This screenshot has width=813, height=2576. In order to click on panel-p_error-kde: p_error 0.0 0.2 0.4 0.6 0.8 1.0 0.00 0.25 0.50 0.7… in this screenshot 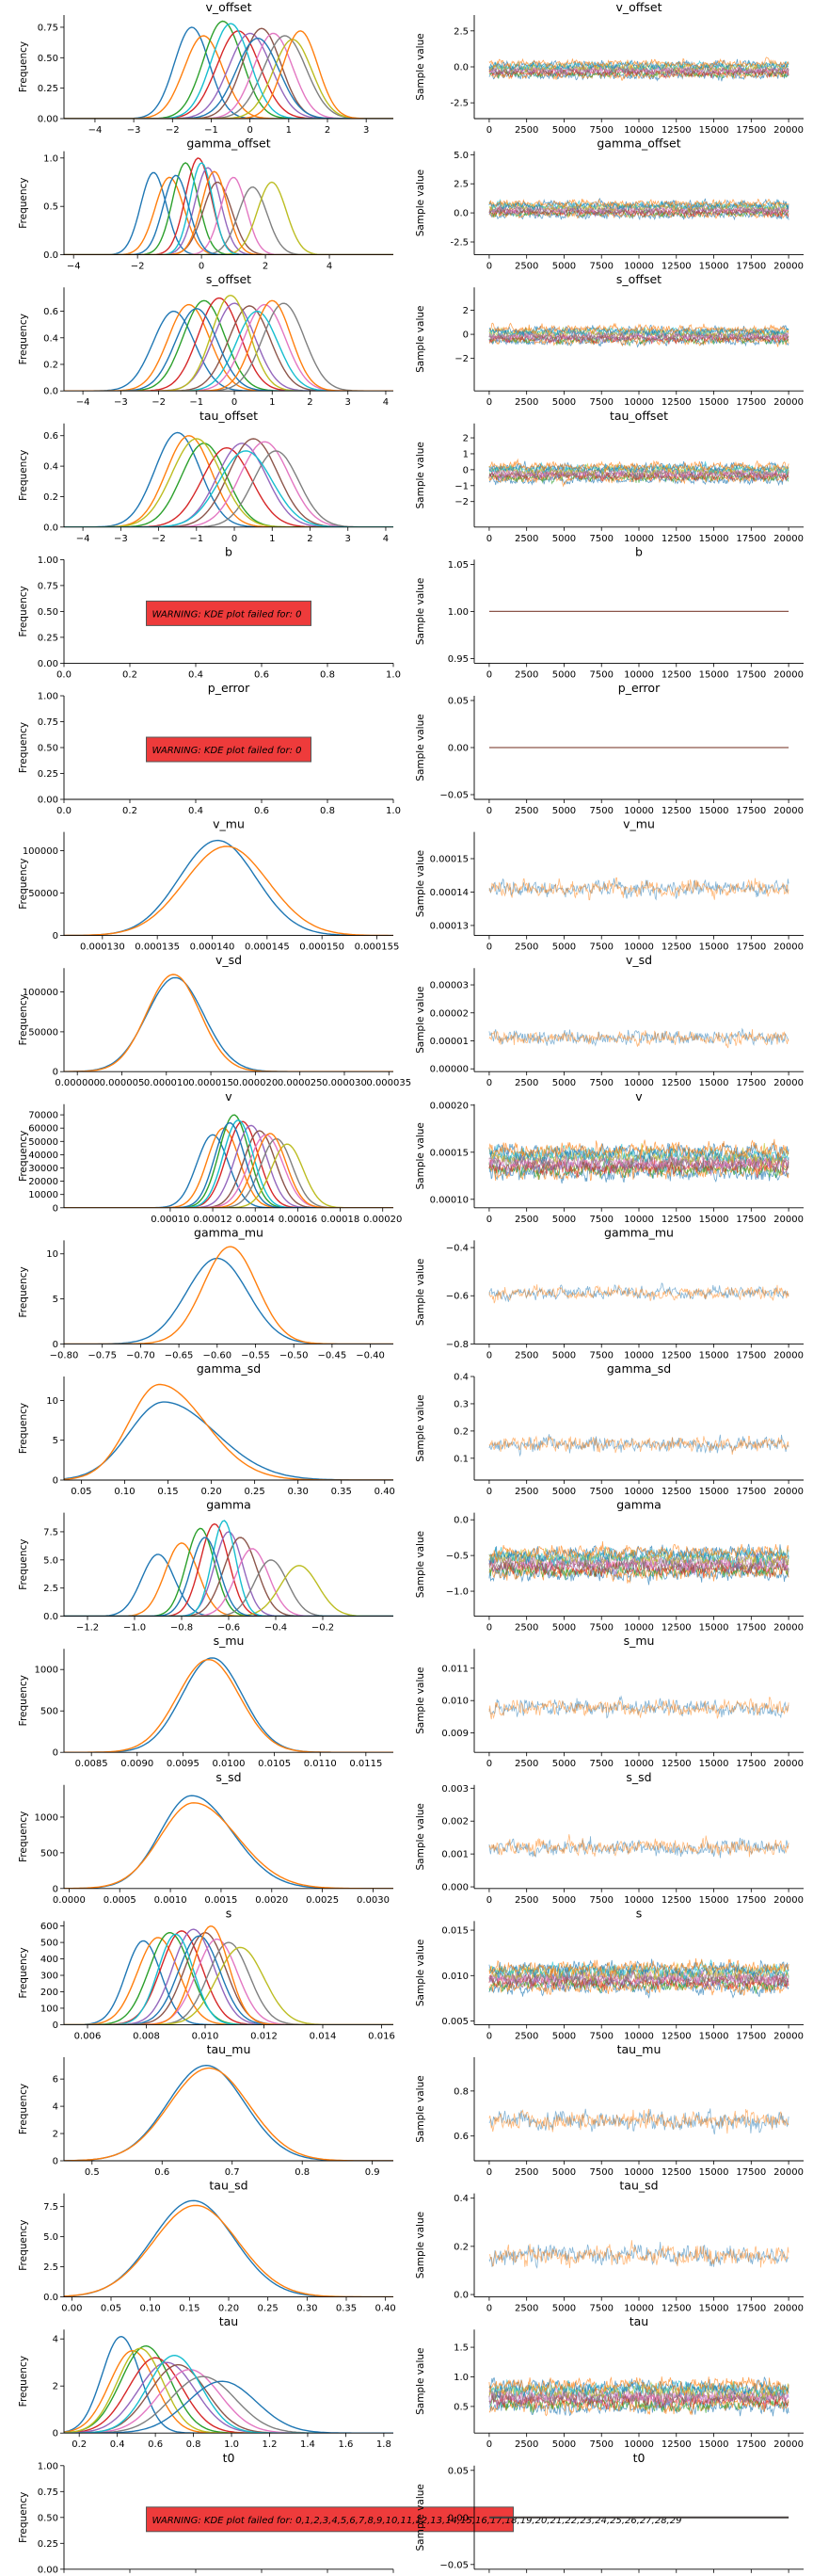, I will do `click(209, 748)`.